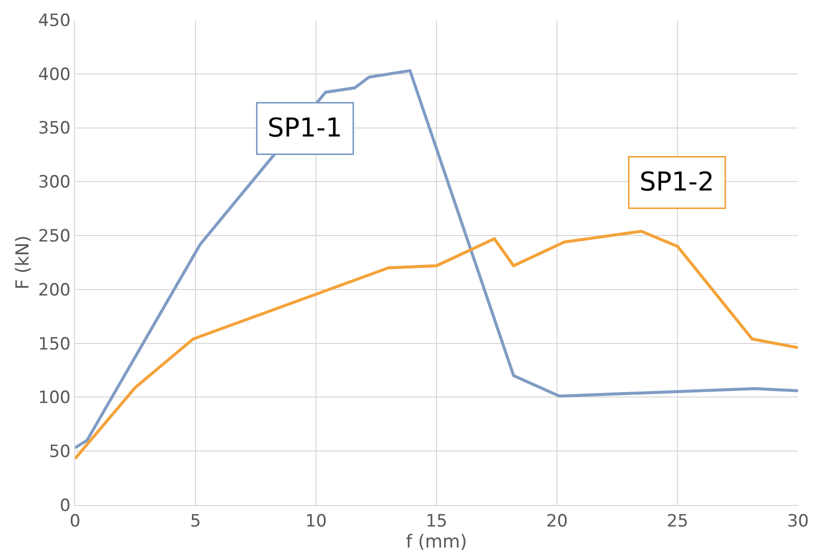  Describe the element at coordinates (195, 521) in the screenshot. I see `x-tick-label: 5` at that location.